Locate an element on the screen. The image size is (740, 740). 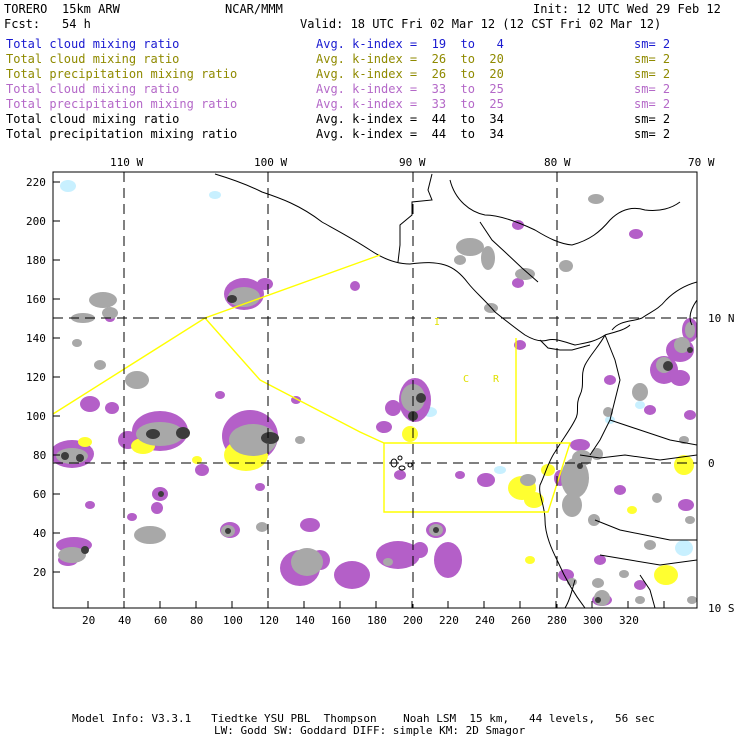
y-tick-label: 60 is located at coordinates (39, 494).